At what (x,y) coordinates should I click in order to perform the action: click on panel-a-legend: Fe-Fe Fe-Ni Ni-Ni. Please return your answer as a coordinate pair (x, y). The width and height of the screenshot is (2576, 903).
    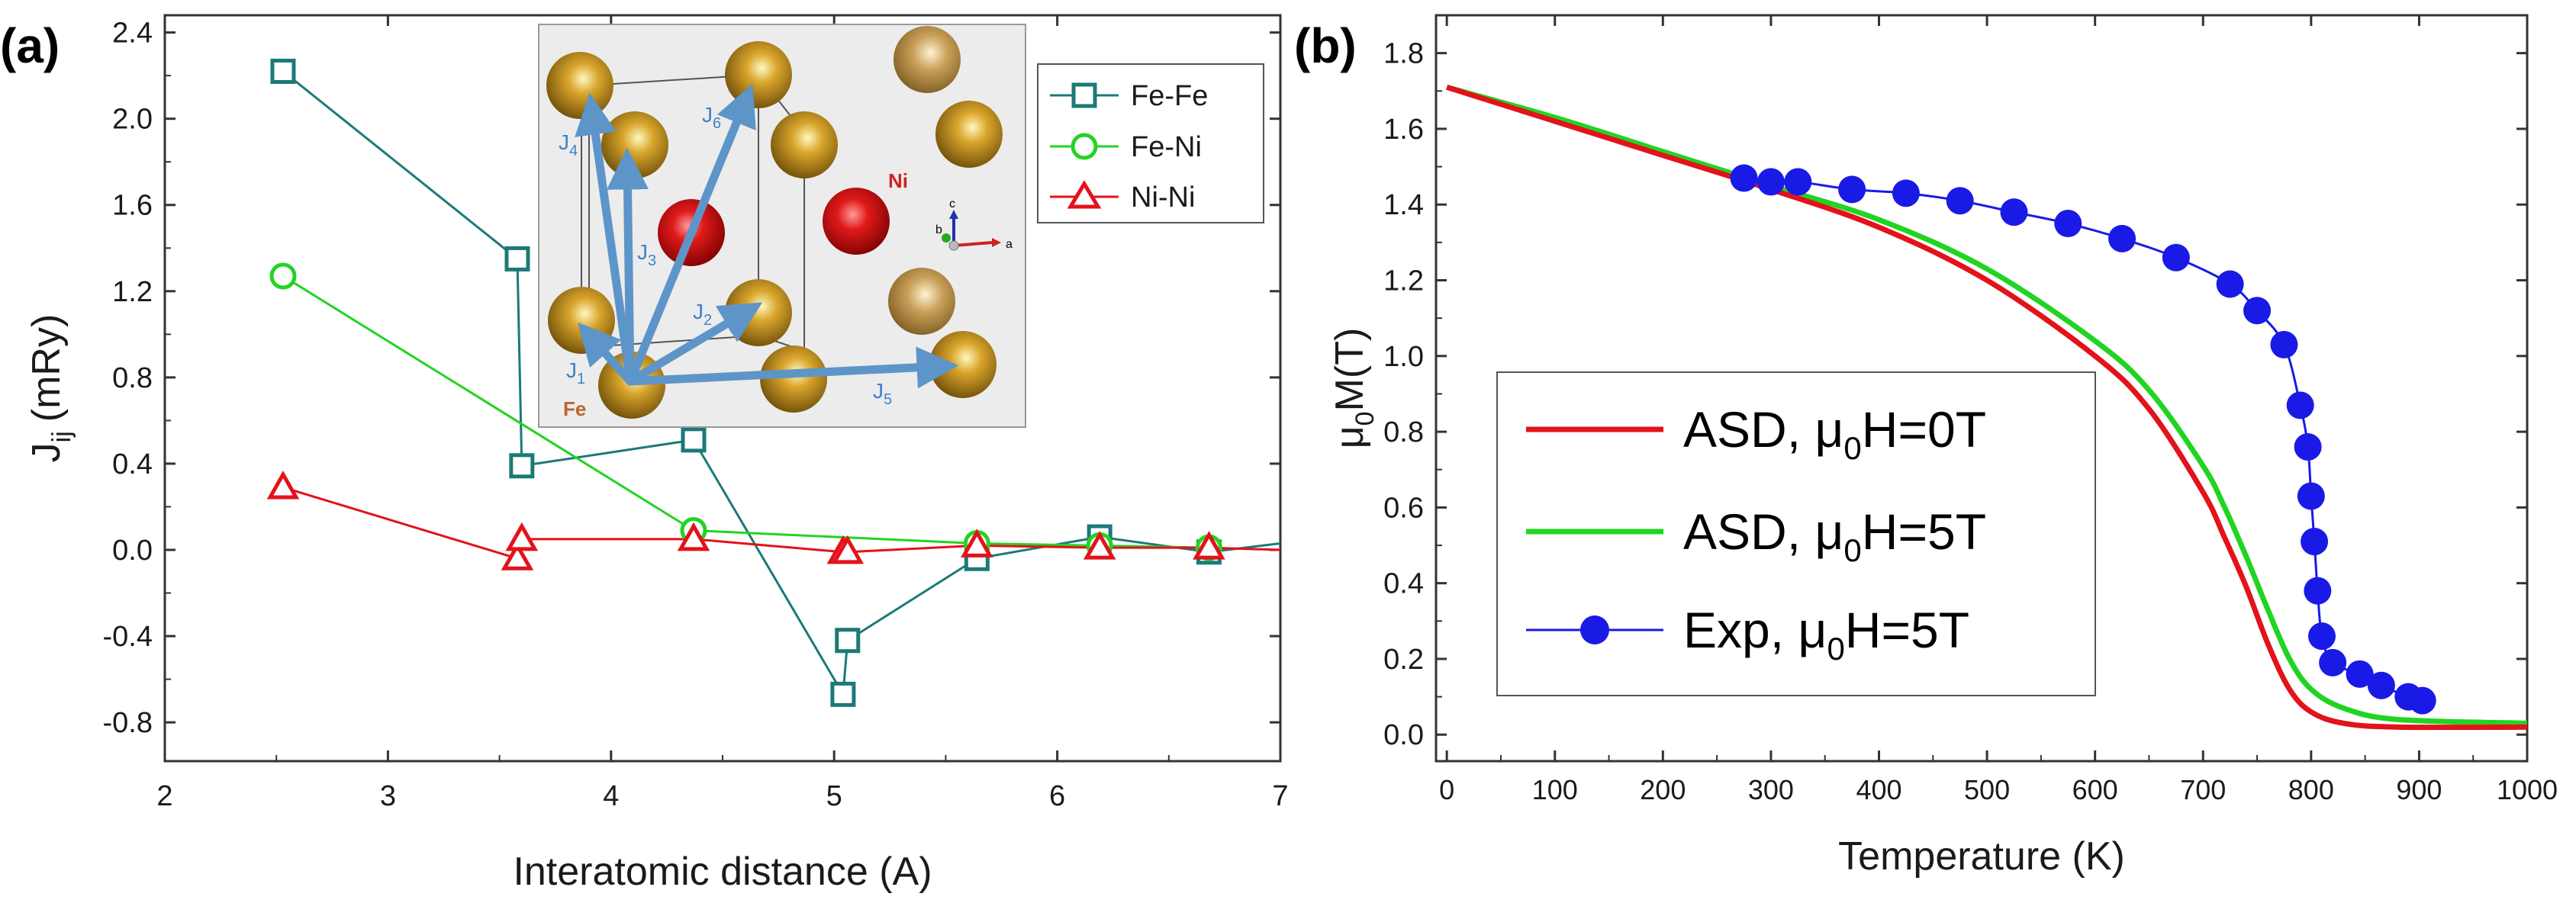
    Looking at the image, I should click on (1150, 143).